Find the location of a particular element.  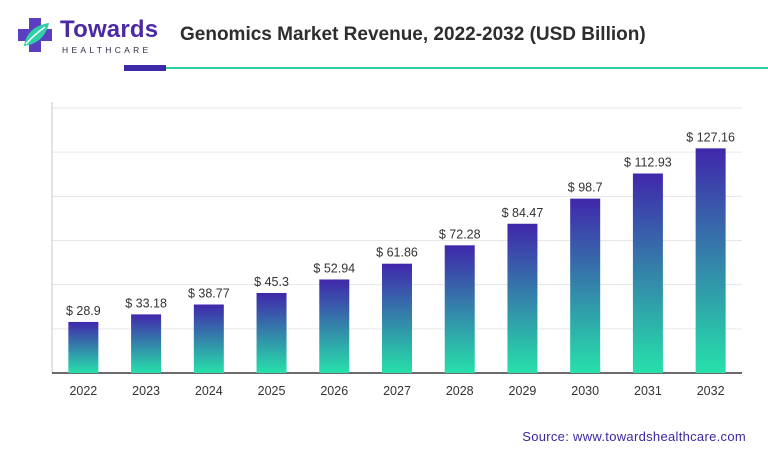

bar-2022 is located at coordinates (83, 347).